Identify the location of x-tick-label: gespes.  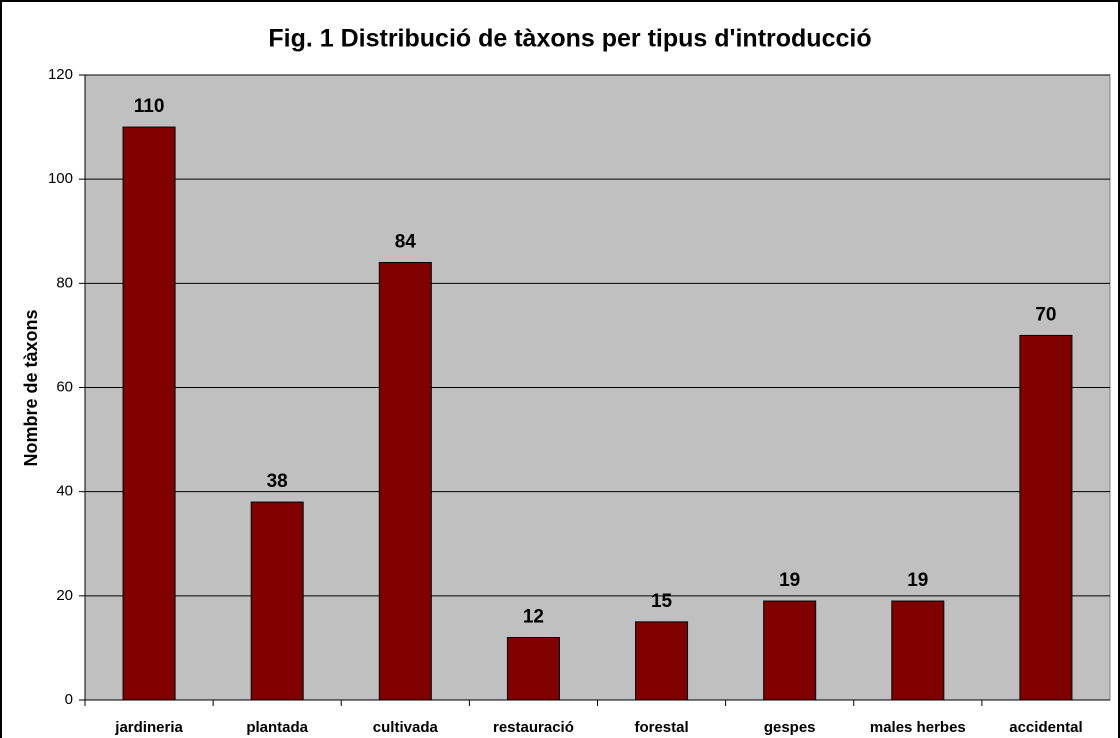
(790, 727).